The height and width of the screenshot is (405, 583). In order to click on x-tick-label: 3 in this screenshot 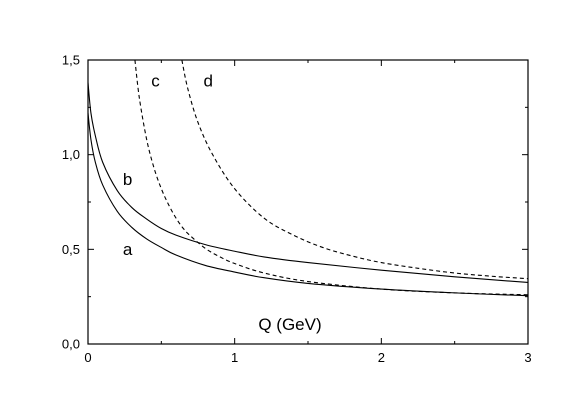, I will do `click(527, 357)`.